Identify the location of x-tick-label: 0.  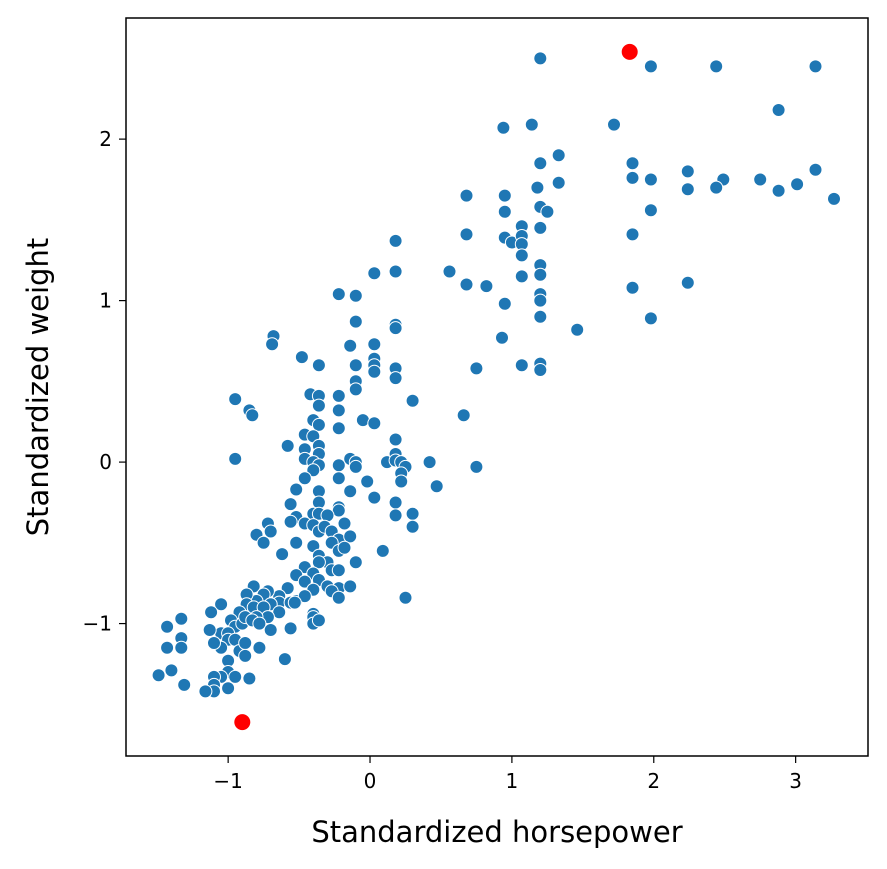
(370, 781).